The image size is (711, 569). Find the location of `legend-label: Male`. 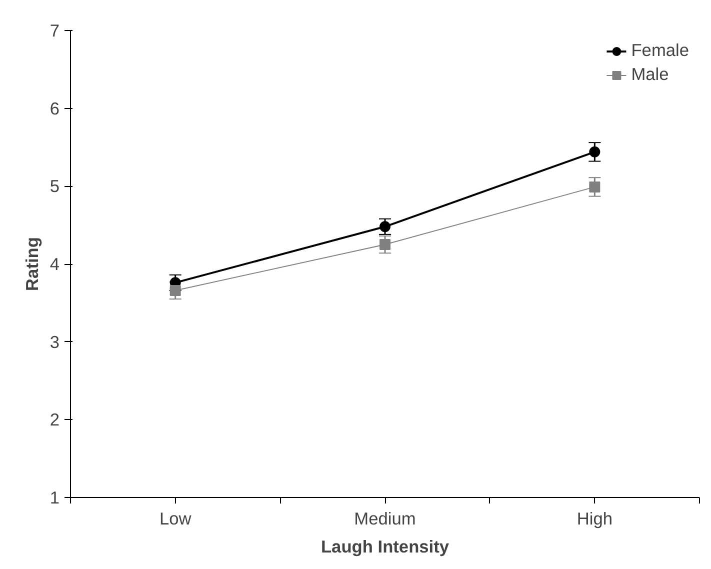

legend-label: Male is located at coordinates (650, 74).